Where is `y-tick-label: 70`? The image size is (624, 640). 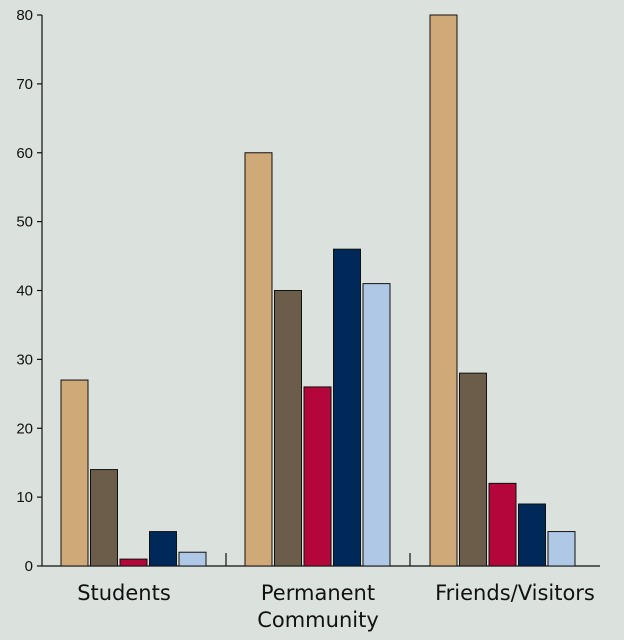 y-tick-label: 70 is located at coordinates (24, 84).